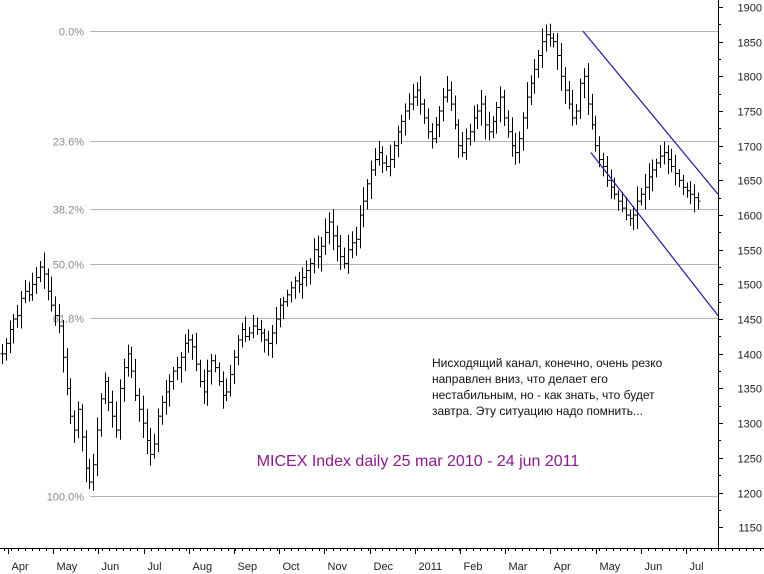 Image resolution: width=764 pixels, height=574 pixels. Describe the element at coordinates (750, 321) in the screenshot. I see `y-tick-label: 1450` at that location.